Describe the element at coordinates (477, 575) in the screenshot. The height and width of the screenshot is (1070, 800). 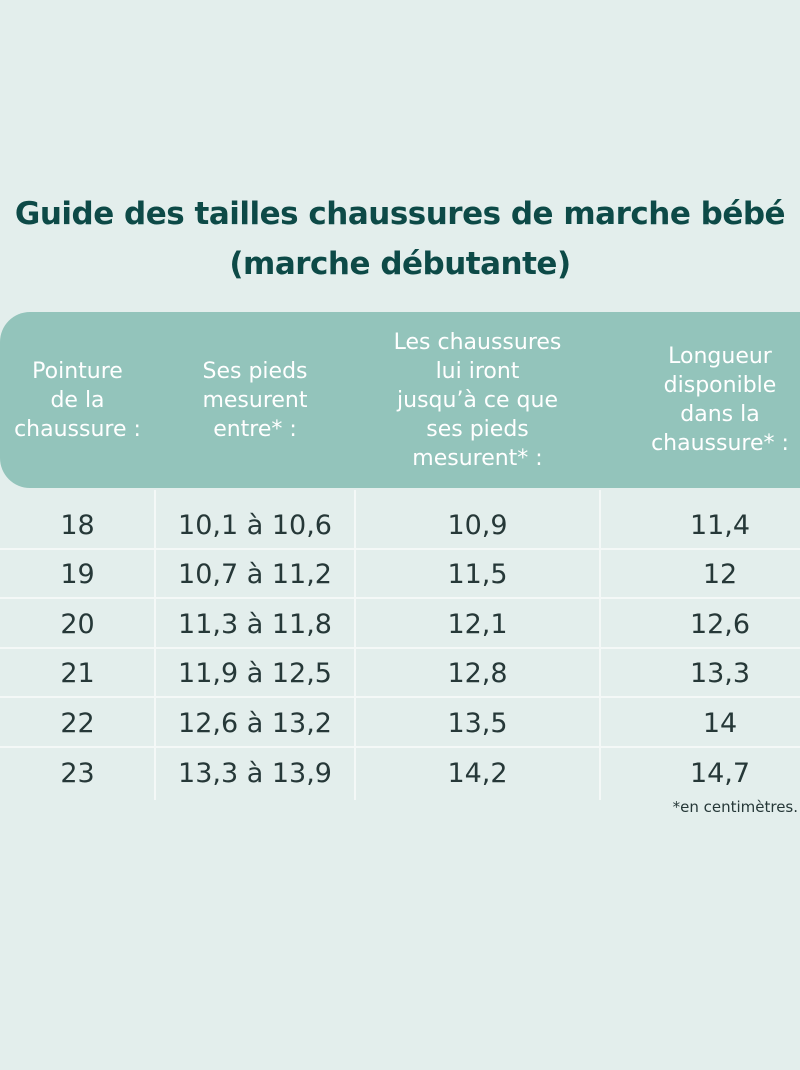
I see `table-cell: 11,5` at that location.